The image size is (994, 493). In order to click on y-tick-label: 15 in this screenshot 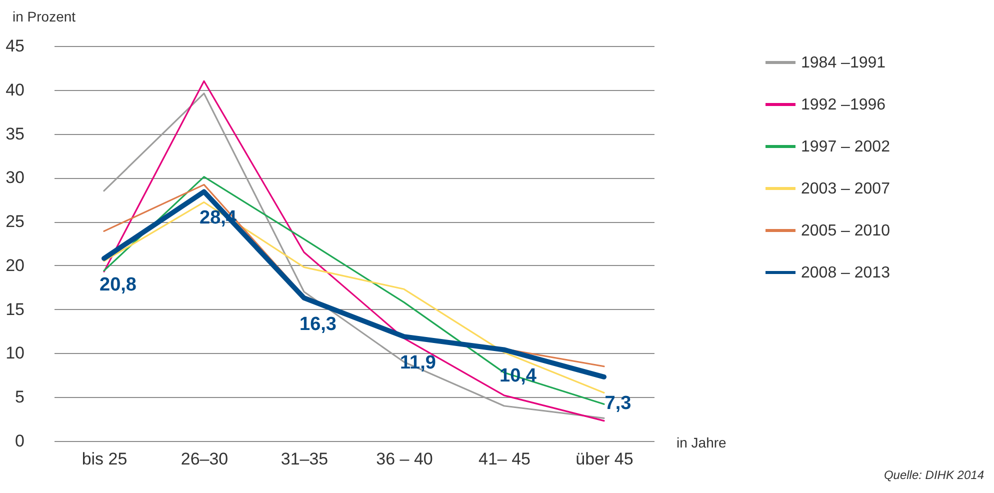, I will do `click(15, 309)`.